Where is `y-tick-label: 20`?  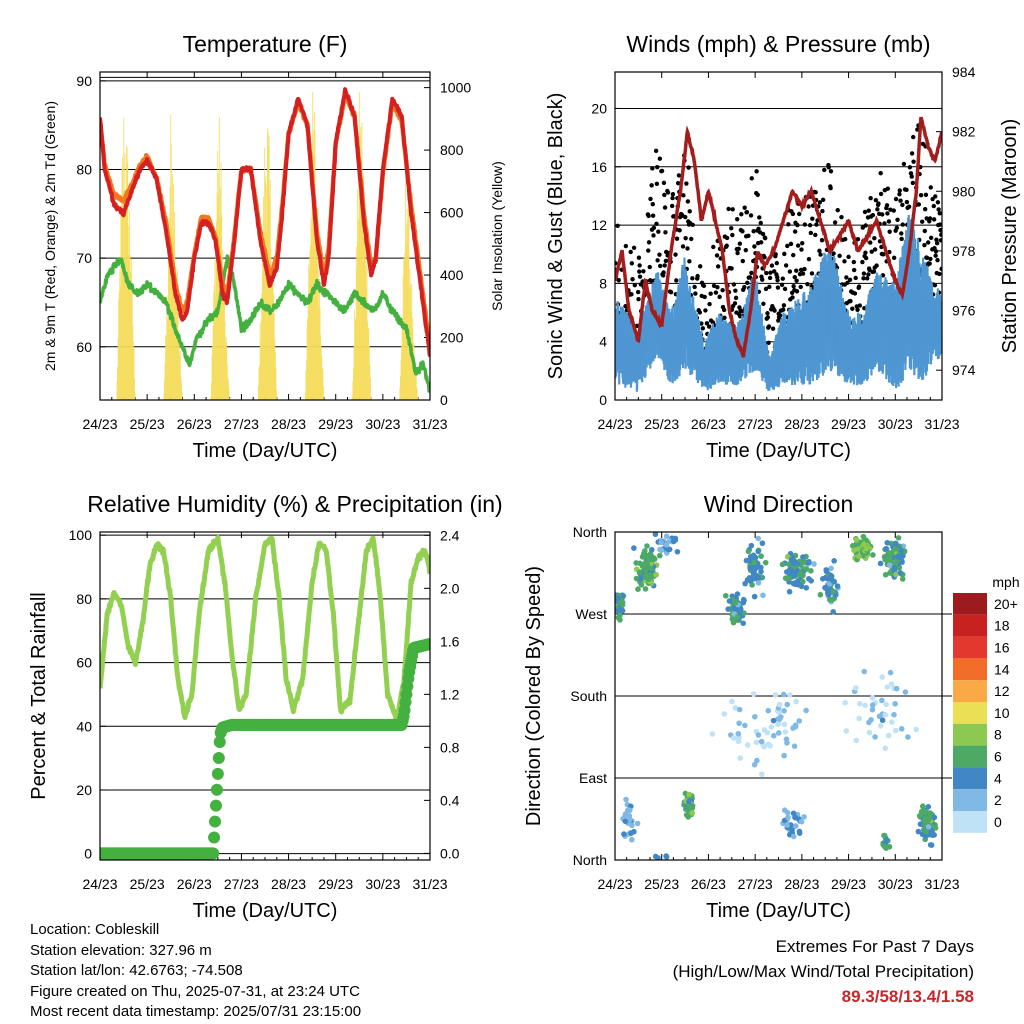
y-tick-label: 20 is located at coordinates (84, 790).